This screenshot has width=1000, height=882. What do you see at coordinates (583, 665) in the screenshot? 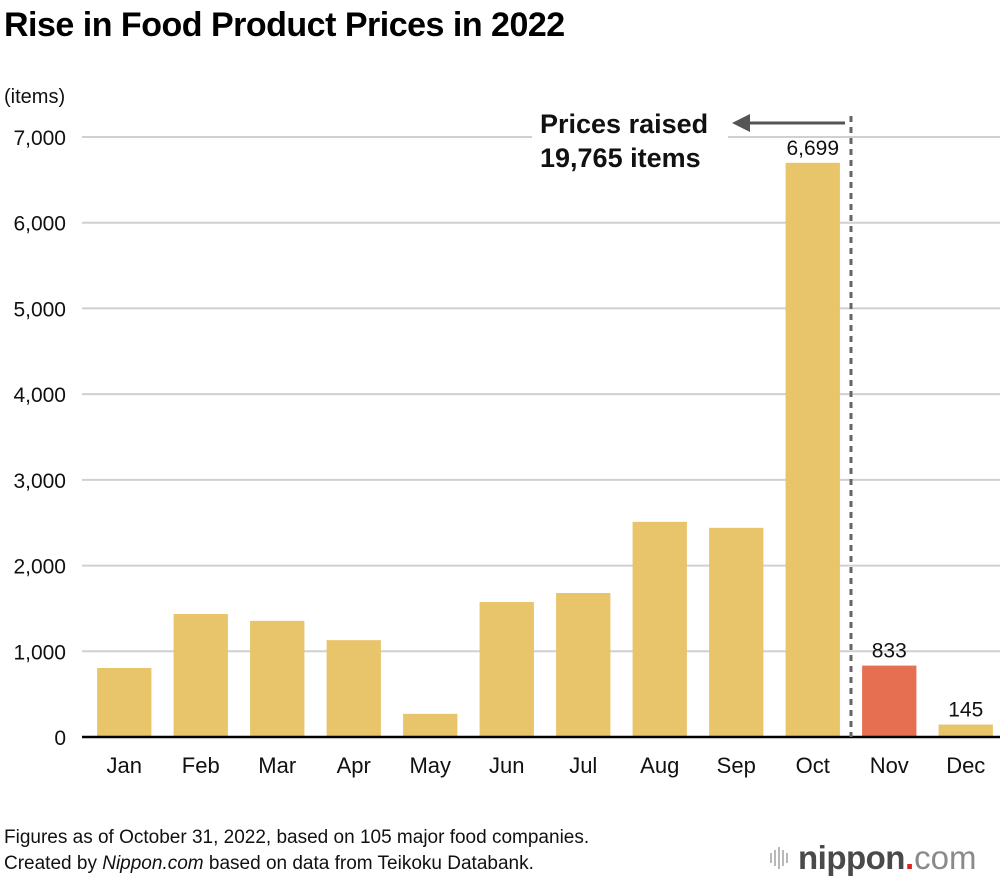
I see `bar-jul` at bounding box center [583, 665].